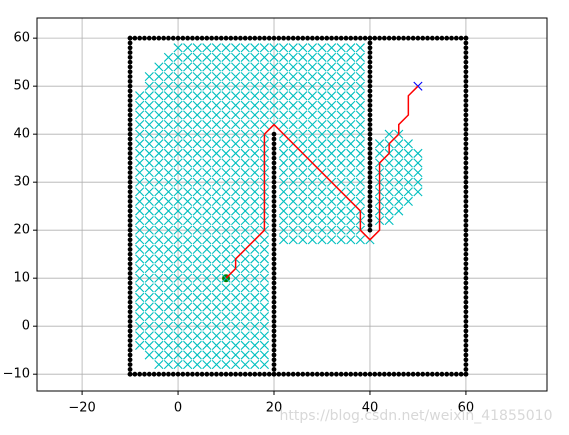 The height and width of the screenshot is (435, 569). Describe the element at coordinates (81, 408) in the screenshot. I see `x-tick-label: −20` at that location.